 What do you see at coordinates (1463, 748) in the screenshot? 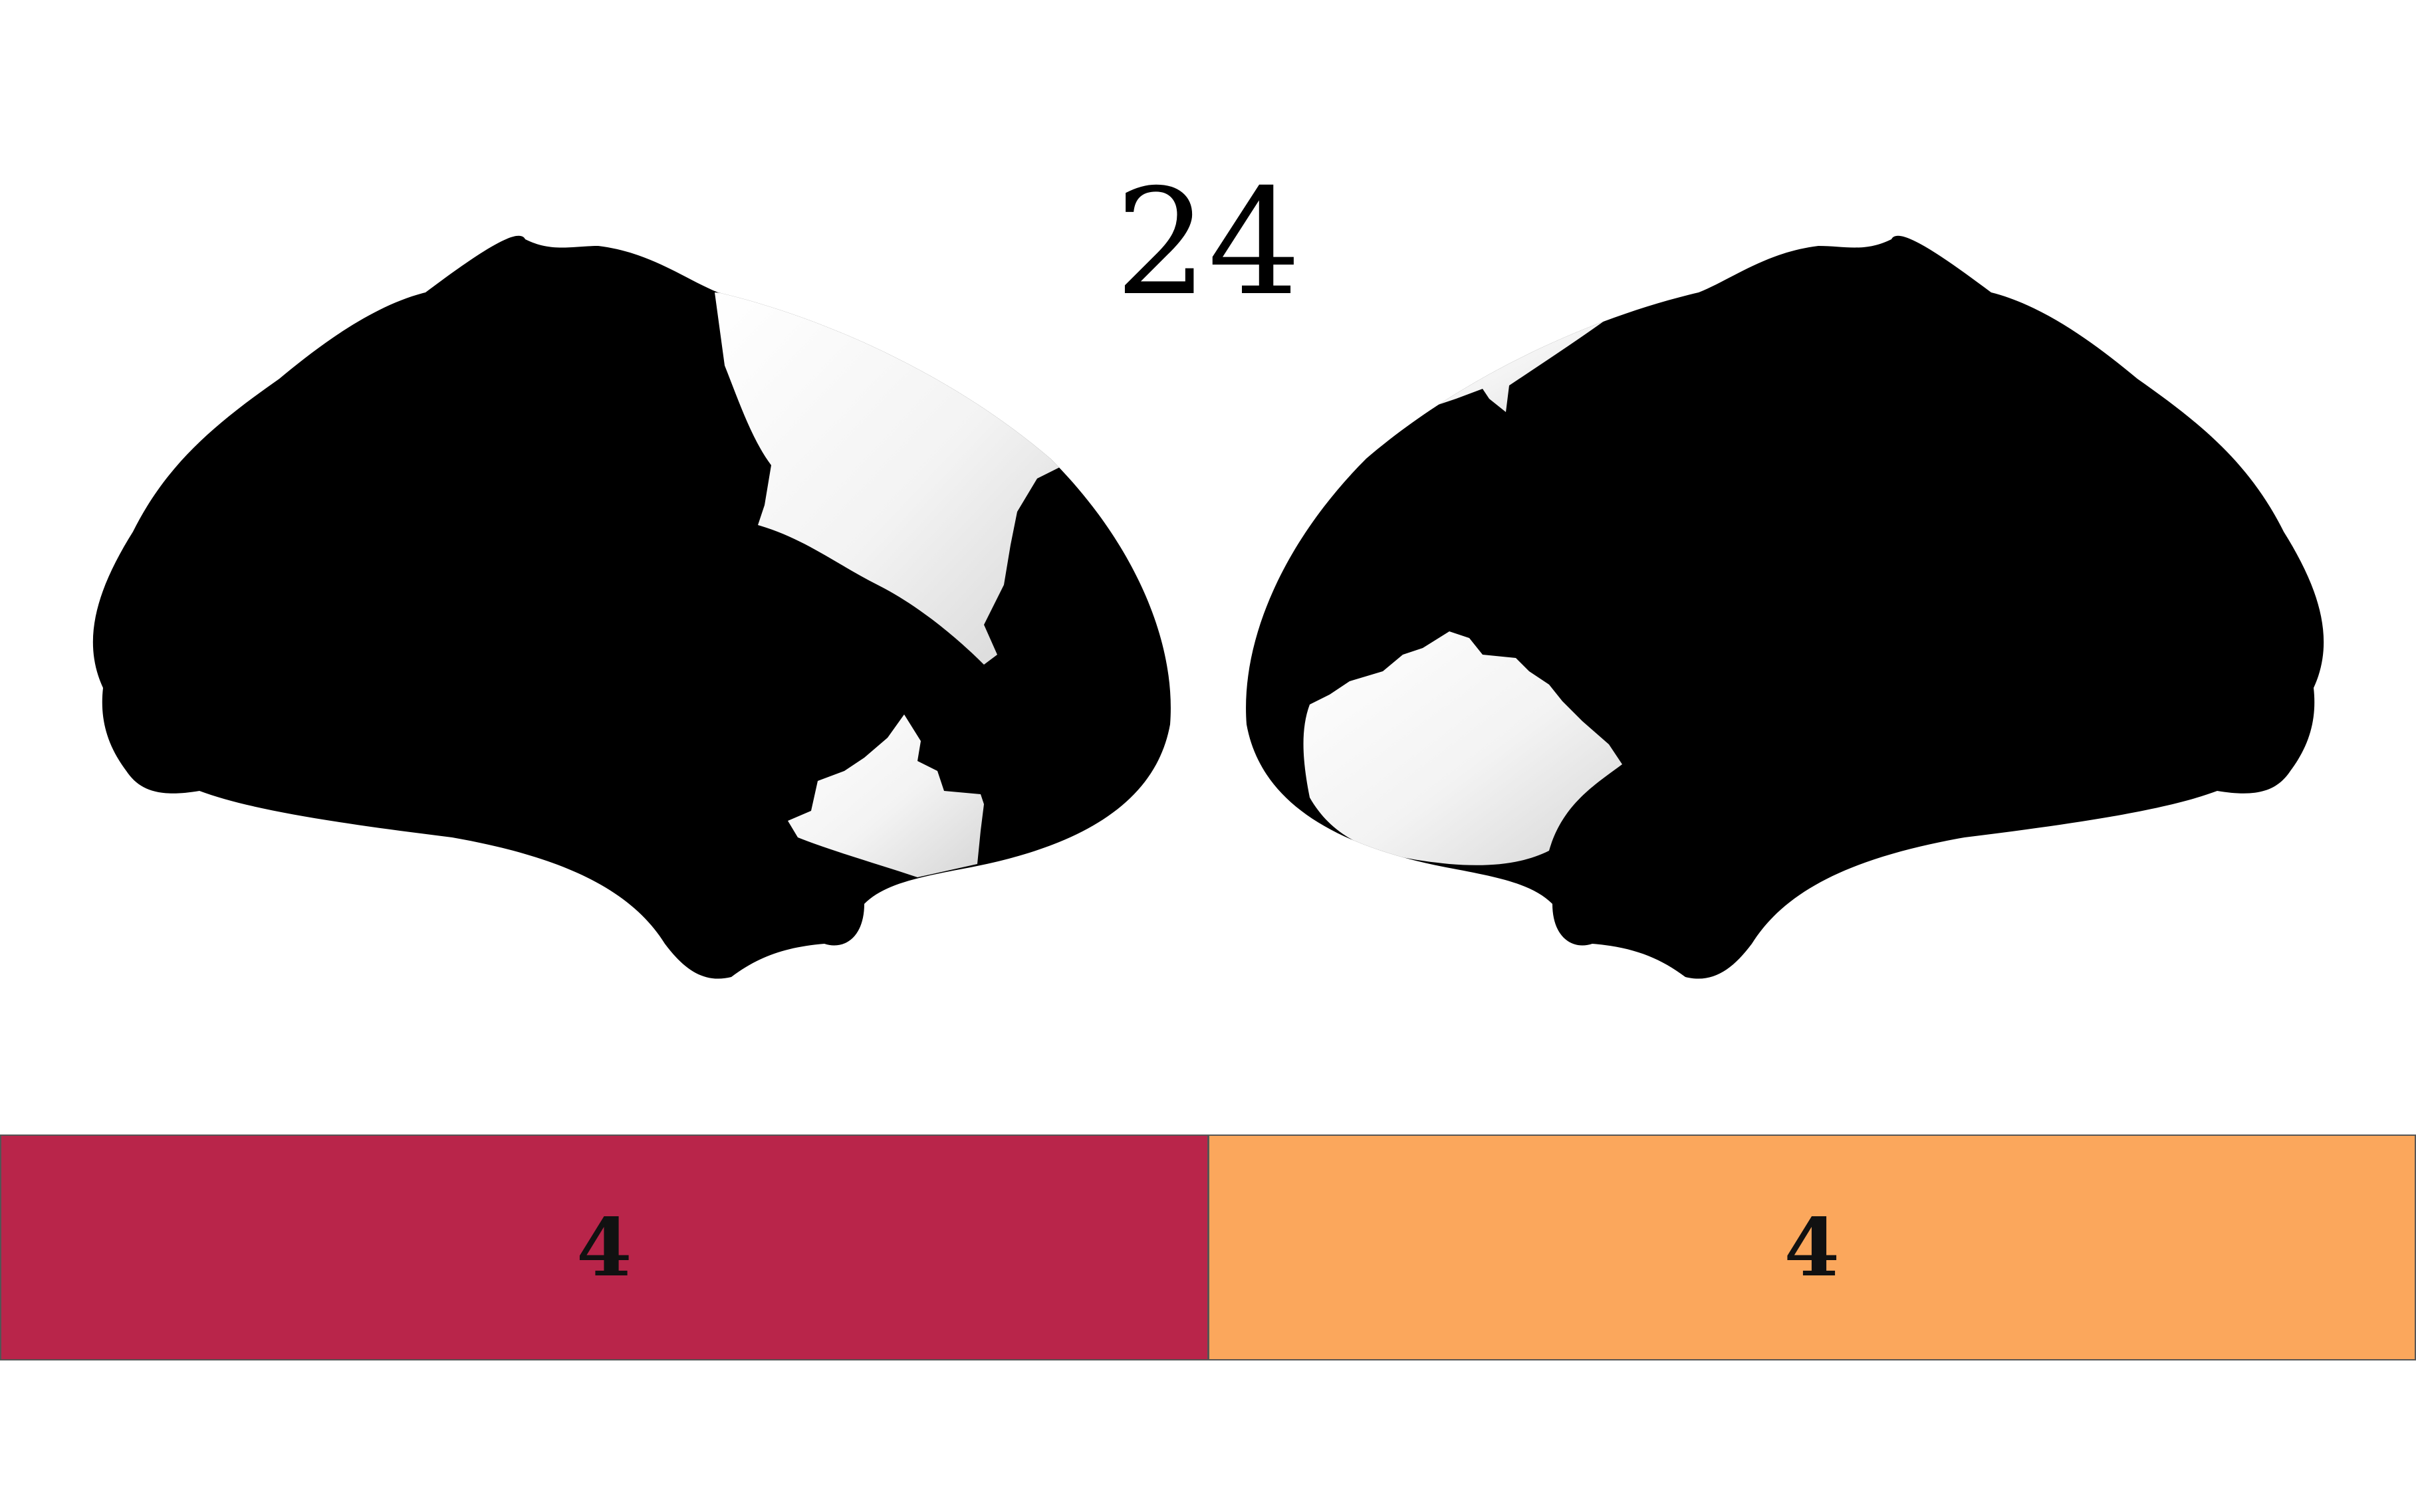
I see `right-region-inferior` at bounding box center [1463, 748].